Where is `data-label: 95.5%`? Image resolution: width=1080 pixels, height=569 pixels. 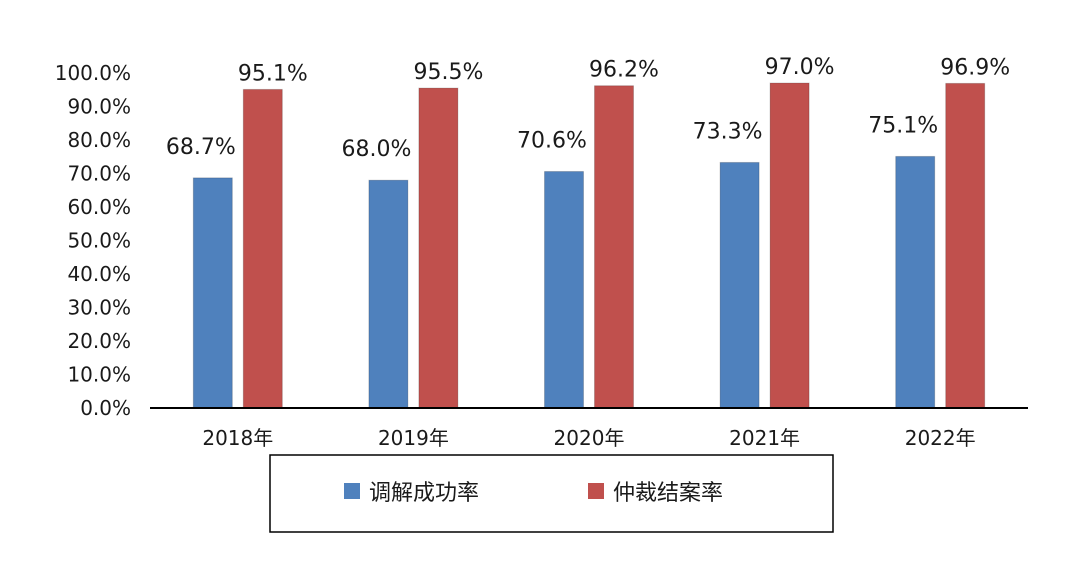
data-label: 95.5% is located at coordinates (448, 72).